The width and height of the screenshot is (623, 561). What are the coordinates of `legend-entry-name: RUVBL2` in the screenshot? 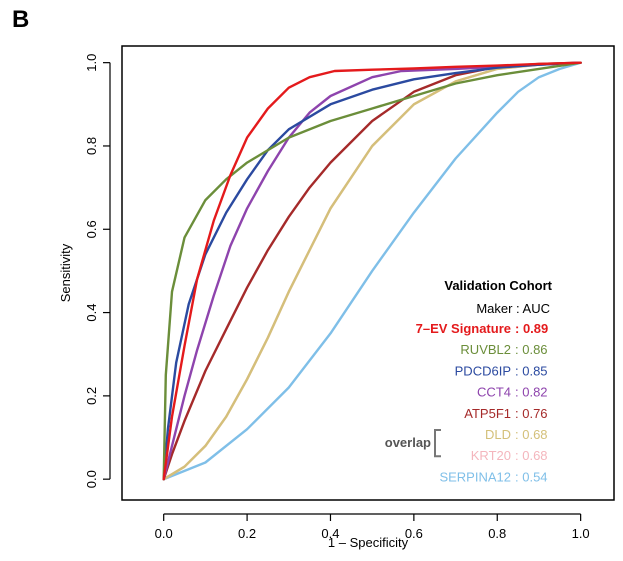 It's located at (485, 349).